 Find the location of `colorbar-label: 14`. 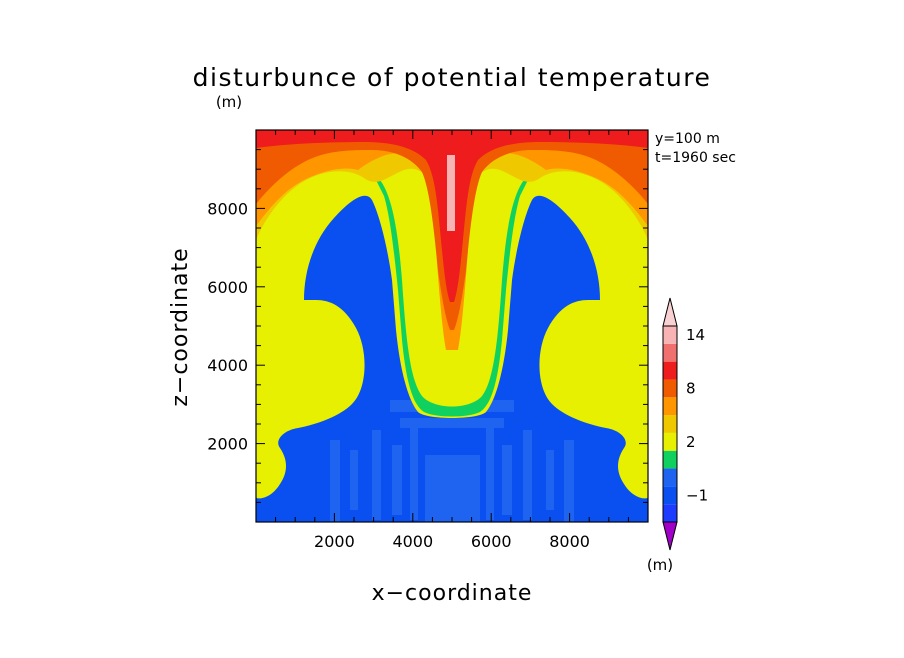

colorbar-label: 14 is located at coordinates (695, 335).